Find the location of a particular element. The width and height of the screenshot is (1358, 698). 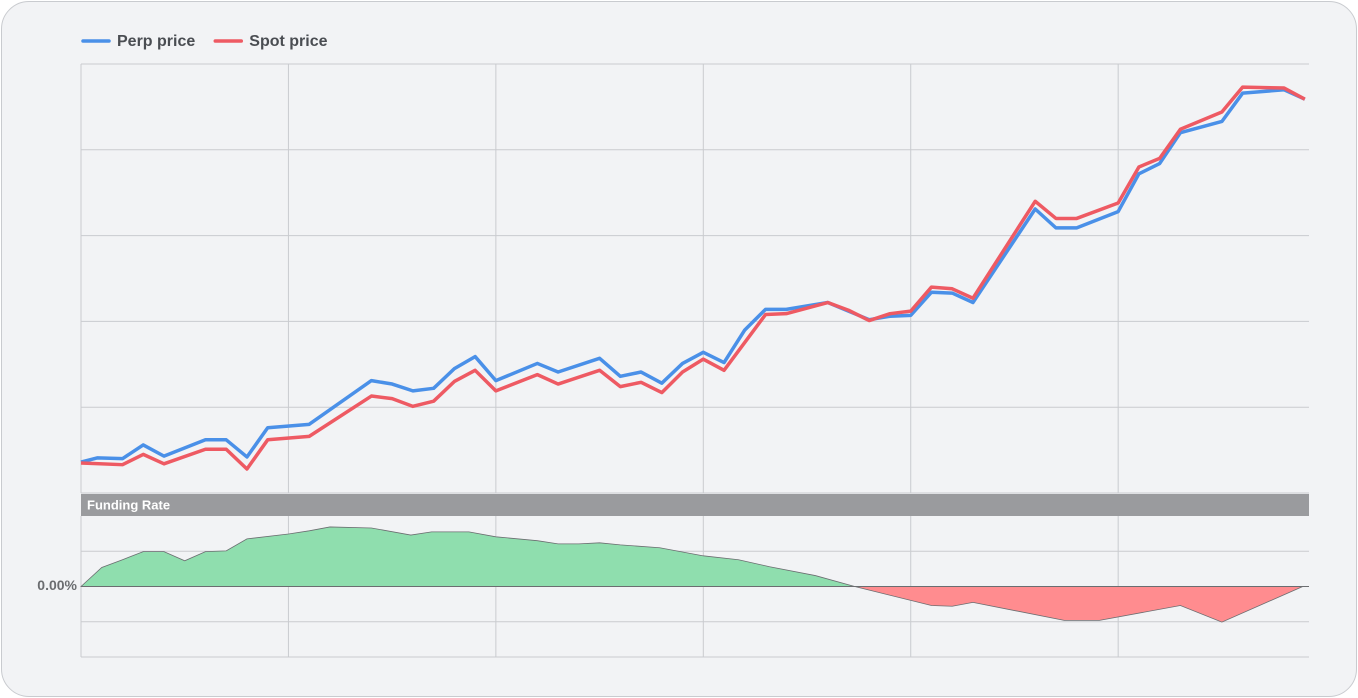

funding-area is located at coordinates (691, 574).